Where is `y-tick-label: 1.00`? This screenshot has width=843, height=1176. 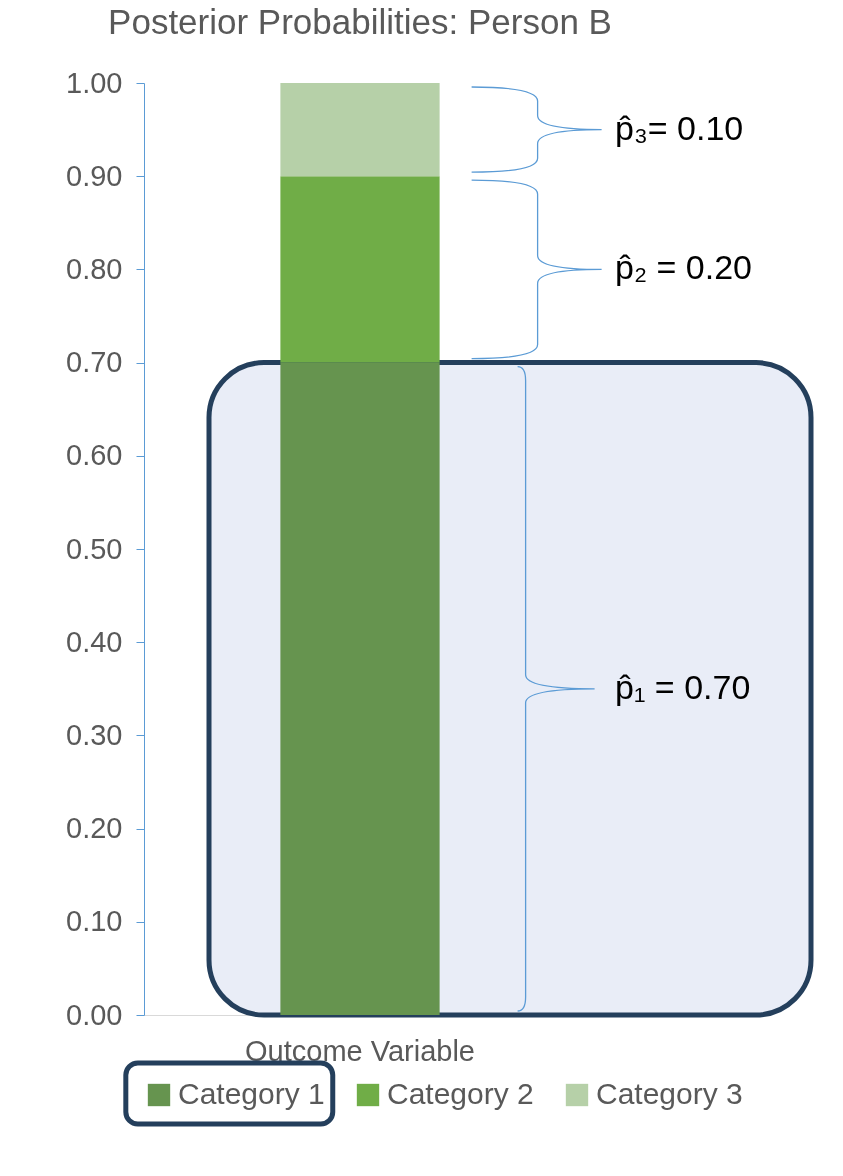
y-tick-label: 1.00 is located at coordinates (94, 82).